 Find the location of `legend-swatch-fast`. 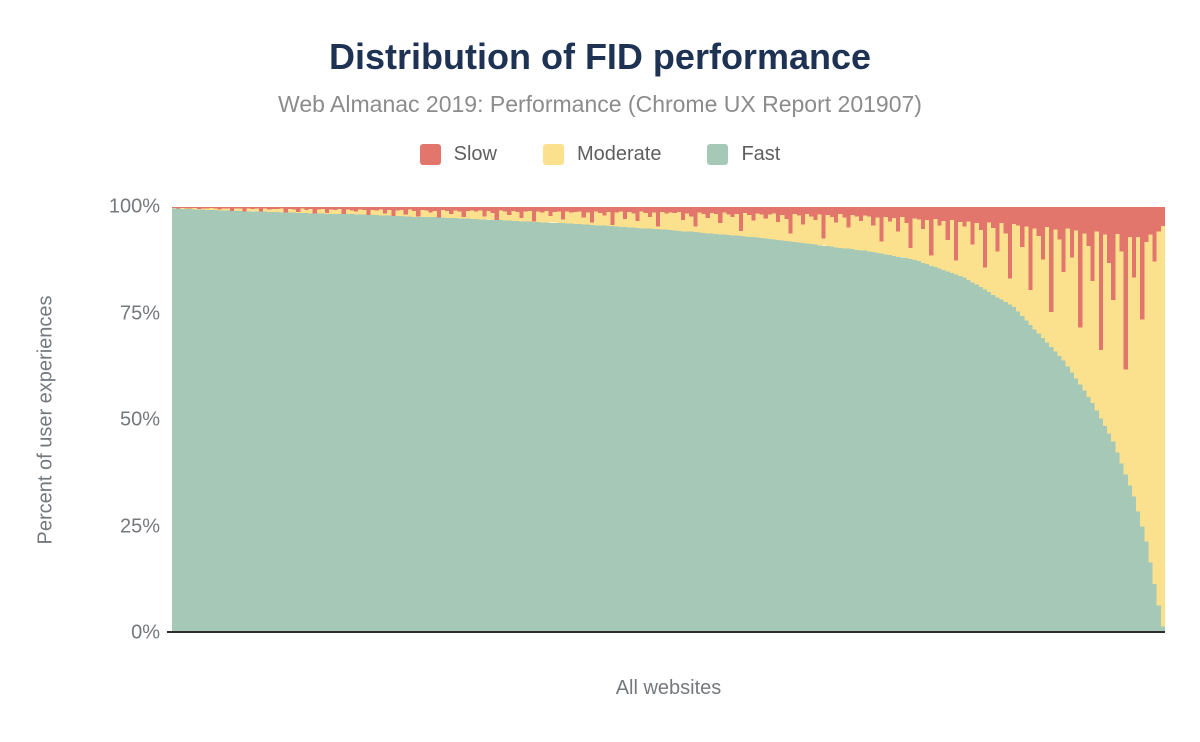

legend-swatch-fast is located at coordinates (718, 154).